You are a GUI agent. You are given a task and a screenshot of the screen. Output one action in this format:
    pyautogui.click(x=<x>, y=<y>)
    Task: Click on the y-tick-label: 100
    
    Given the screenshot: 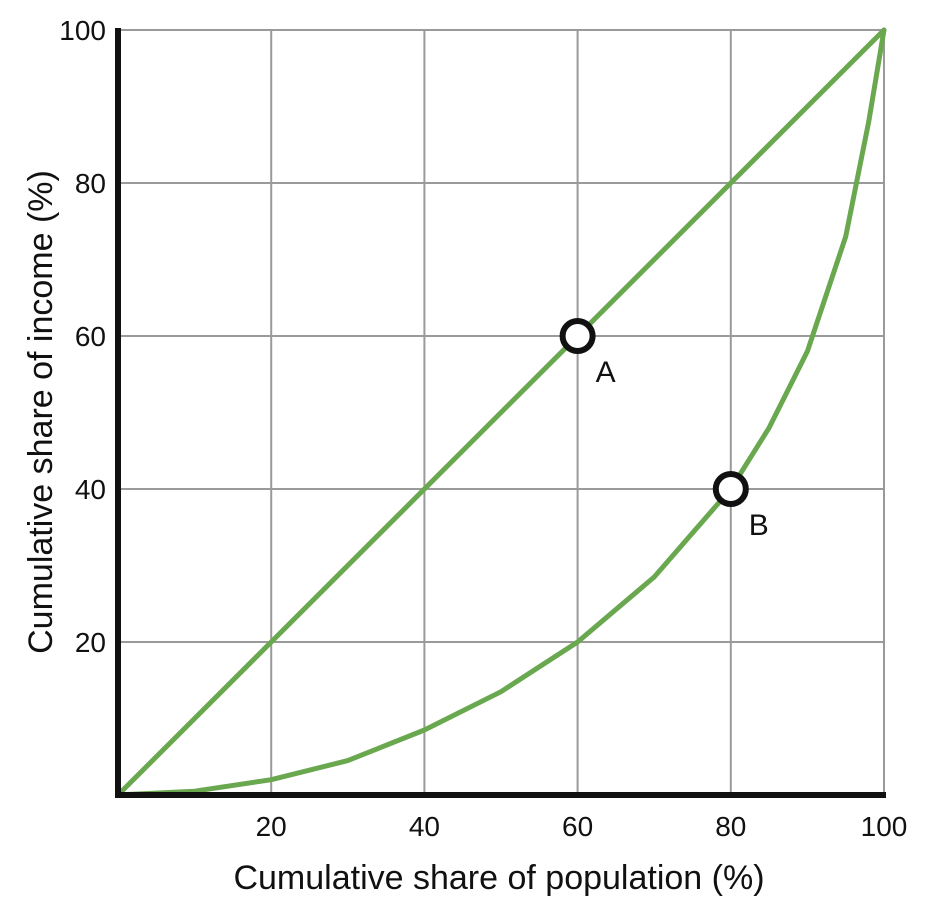 What is the action you would take?
    pyautogui.click(x=82, y=30)
    